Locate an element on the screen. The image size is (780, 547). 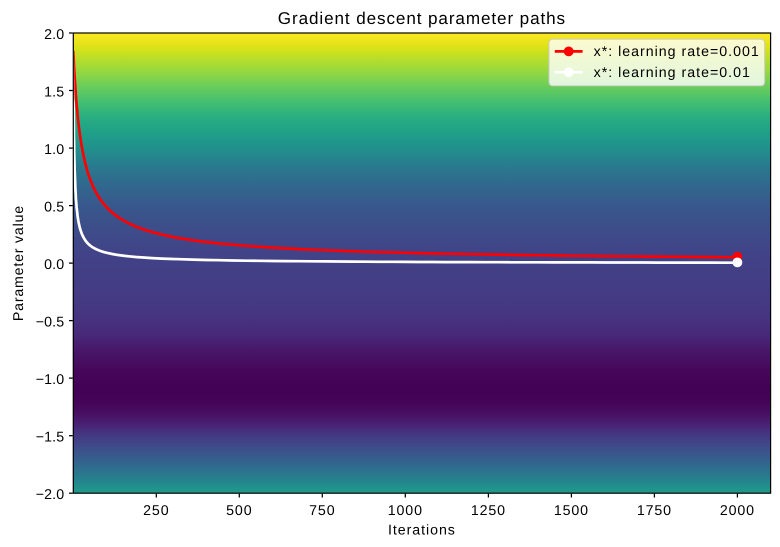
svg-text: x*: learning rate=0.01 is located at coordinates (672, 73).